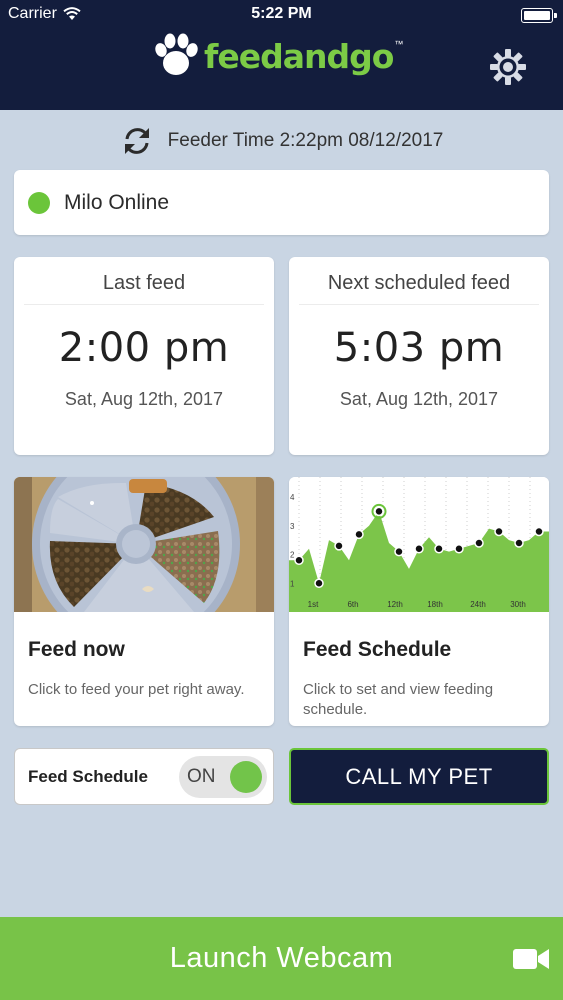 The height and width of the screenshot is (1000, 563). I want to click on carrier: Carrier, so click(44, 14).